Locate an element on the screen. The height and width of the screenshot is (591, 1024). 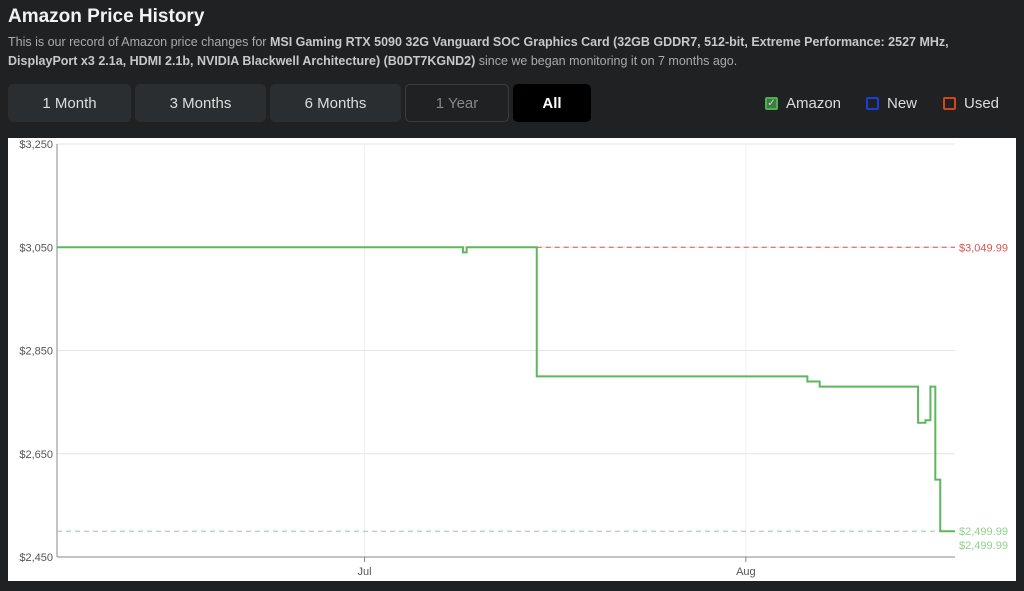
reference-label: $3,049.99 is located at coordinates (983, 248).